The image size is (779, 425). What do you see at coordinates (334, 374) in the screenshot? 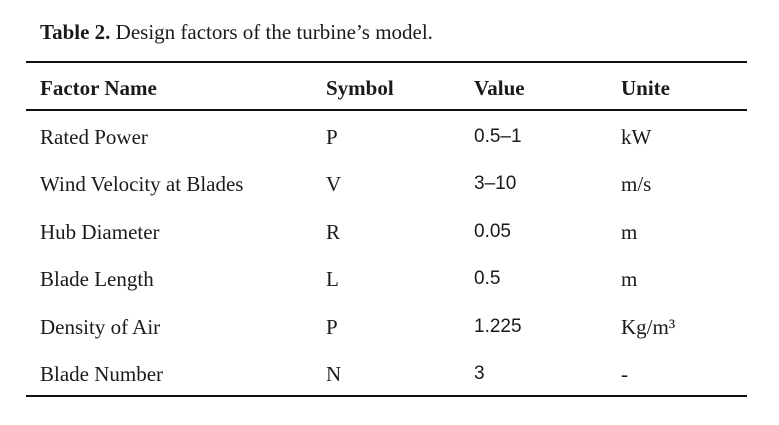
I see `table-cell: N` at bounding box center [334, 374].